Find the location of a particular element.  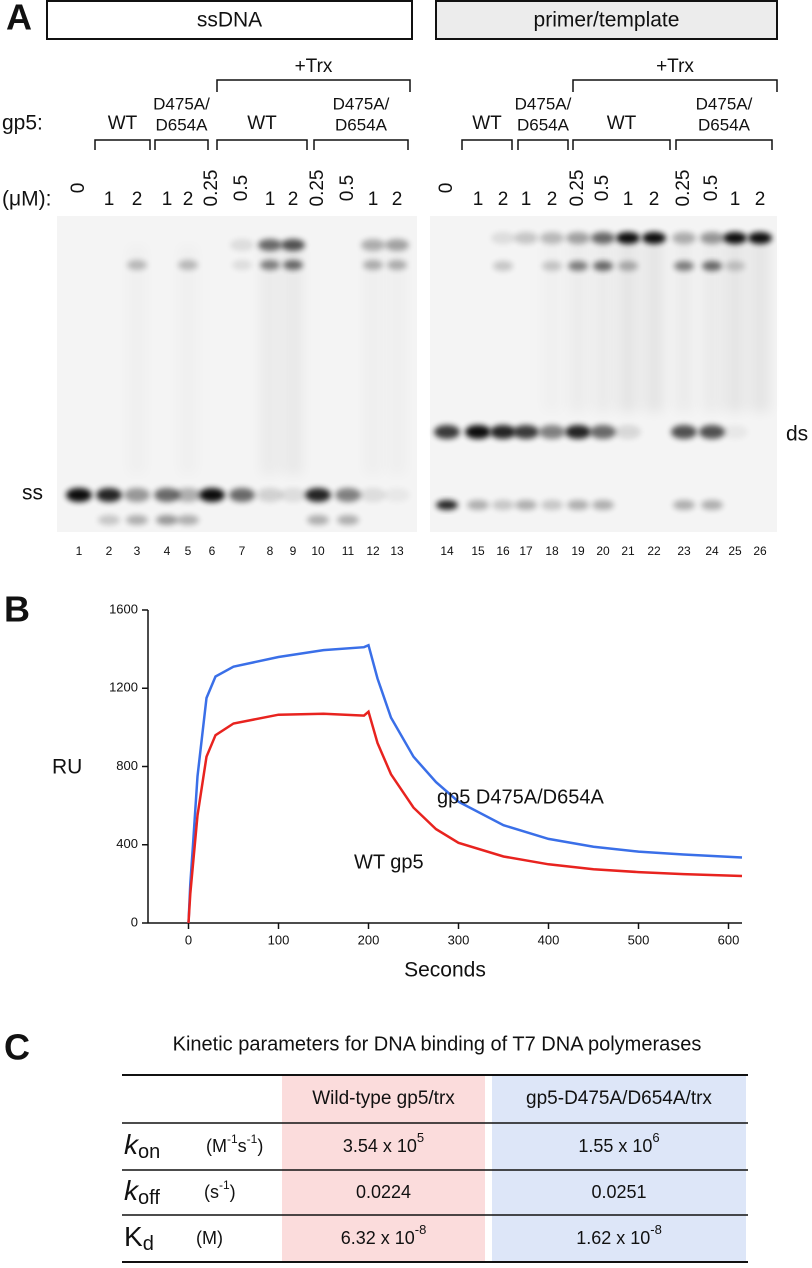

panel-label: C is located at coordinates (17, 1047).